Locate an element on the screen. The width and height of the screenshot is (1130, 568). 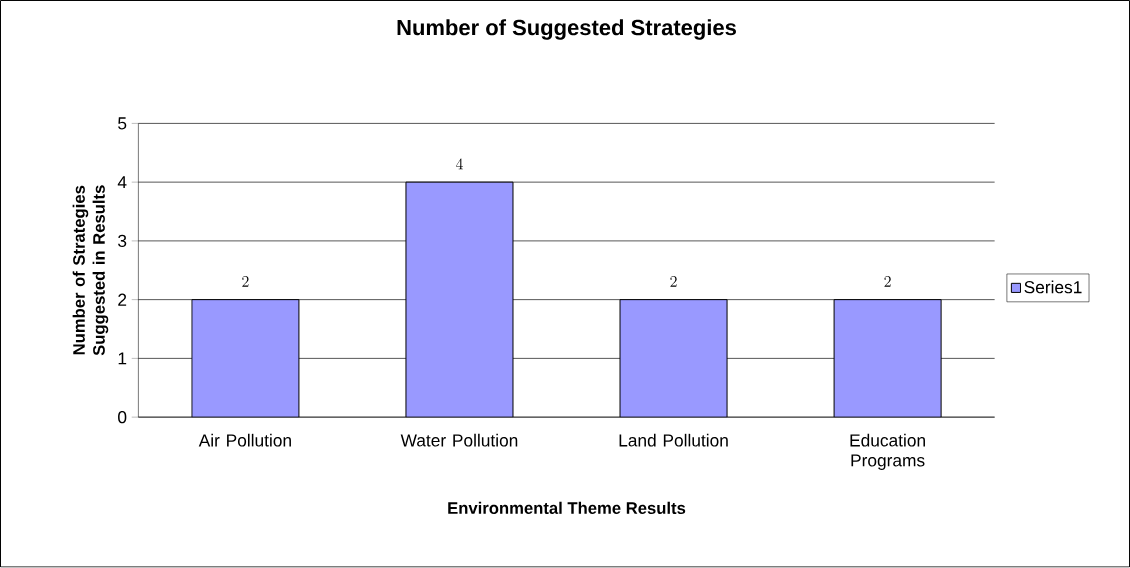
x-tick-label: Water Pollution is located at coordinates (459, 440).